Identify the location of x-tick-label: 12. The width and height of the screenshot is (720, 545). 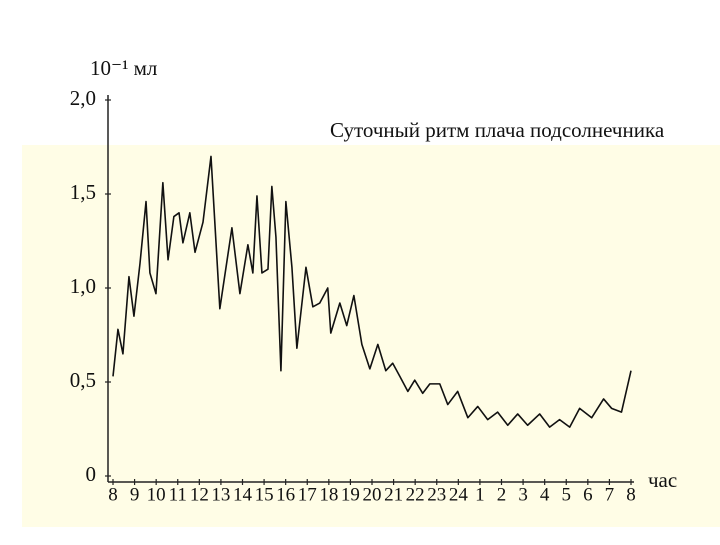
(199, 494).